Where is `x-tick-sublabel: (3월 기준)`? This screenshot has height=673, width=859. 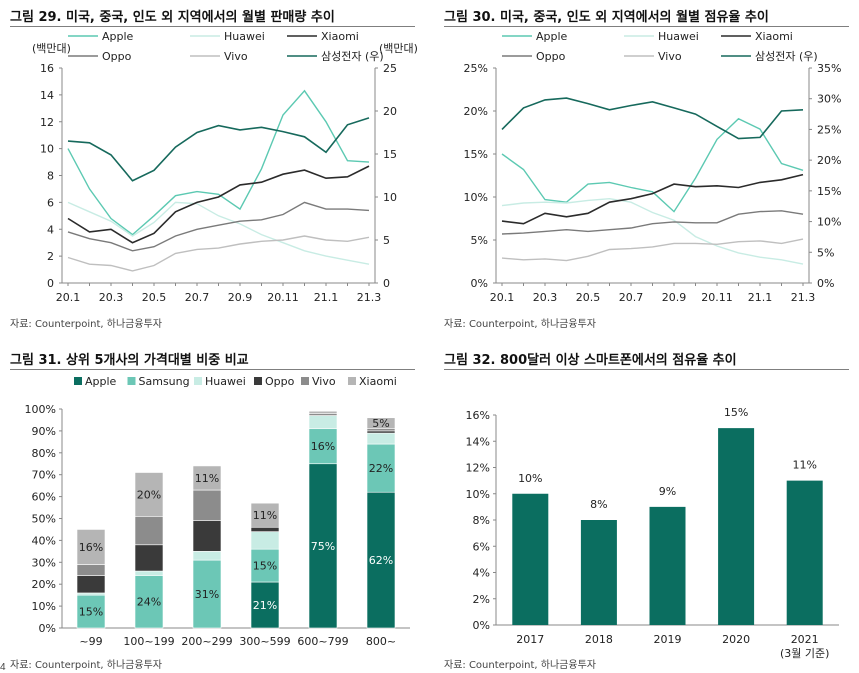
x-tick-sublabel: (3월 기준) is located at coordinates (804, 653).